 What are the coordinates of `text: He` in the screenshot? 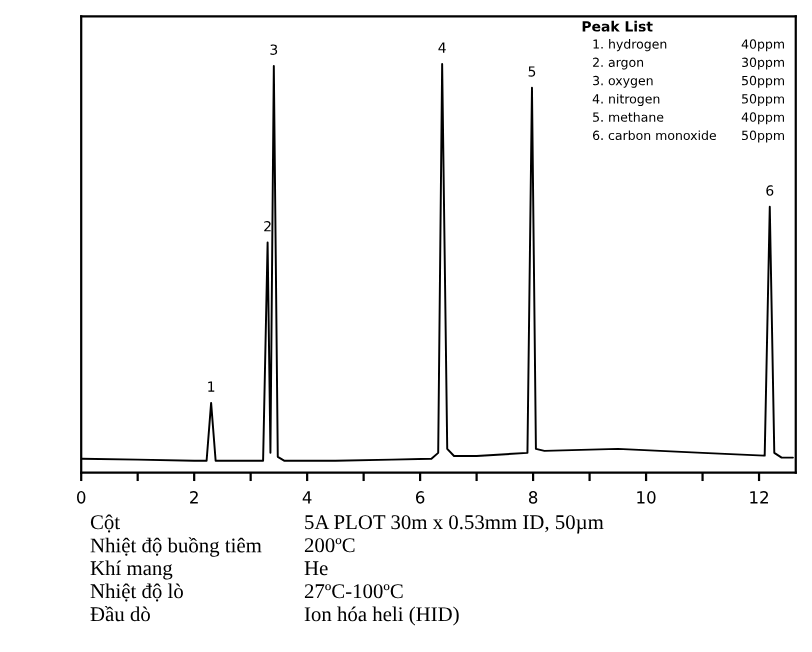 It's located at (316, 568).